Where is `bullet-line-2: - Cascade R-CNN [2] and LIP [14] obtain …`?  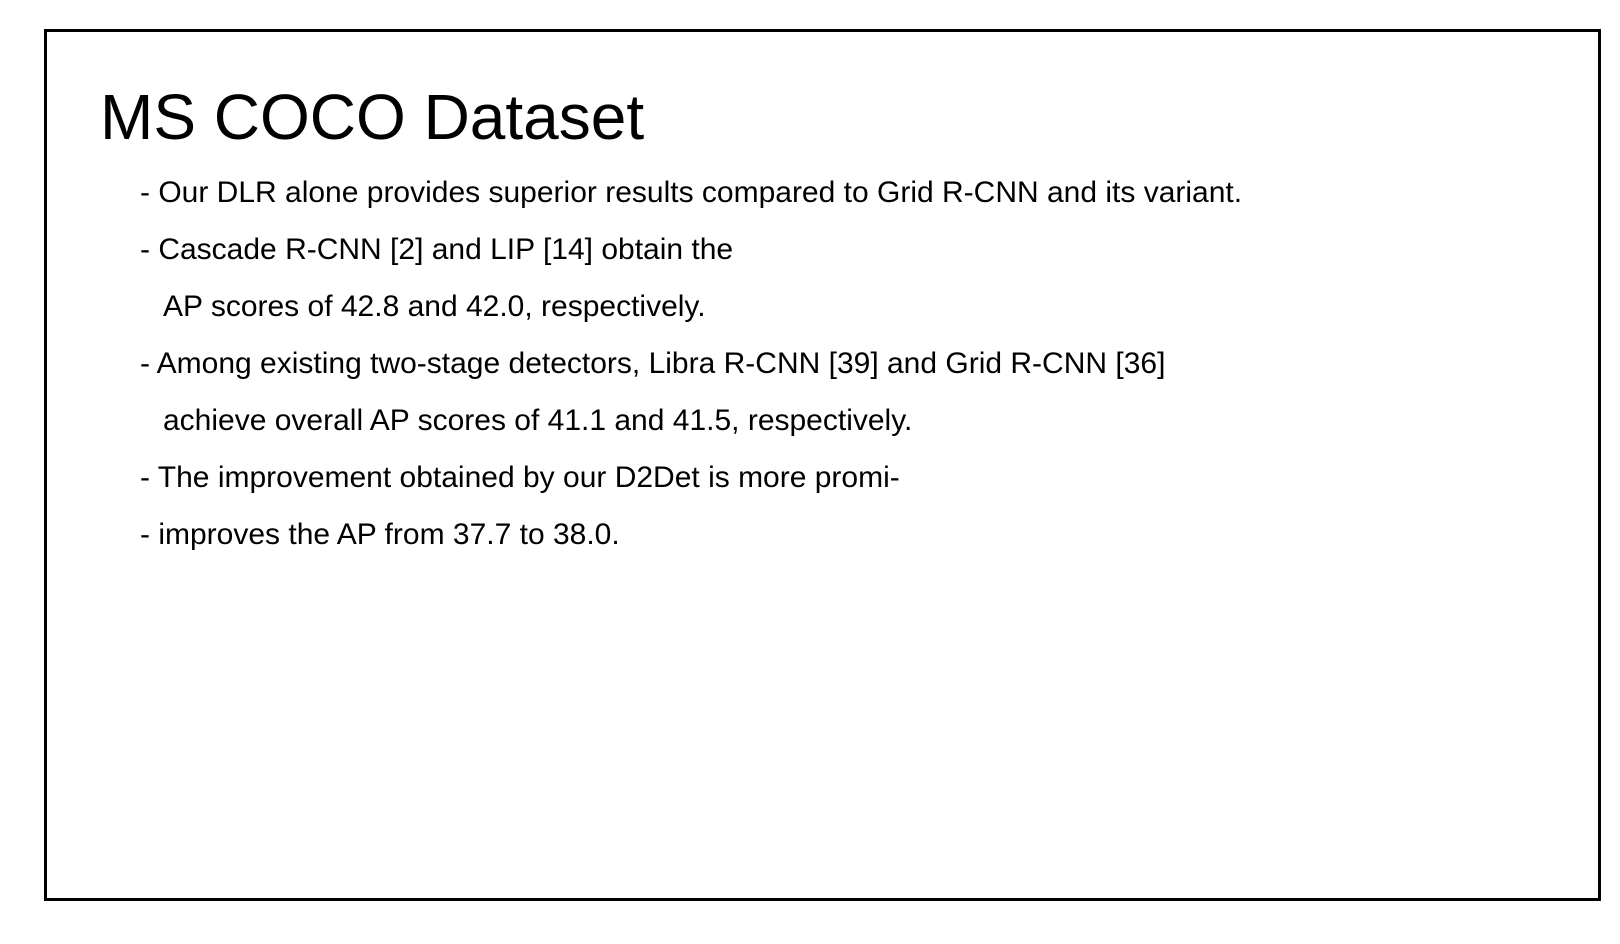
bullet-line-2: - Cascade R-CNN [2] and LIP [14] obtain … is located at coordinates (437, 249).